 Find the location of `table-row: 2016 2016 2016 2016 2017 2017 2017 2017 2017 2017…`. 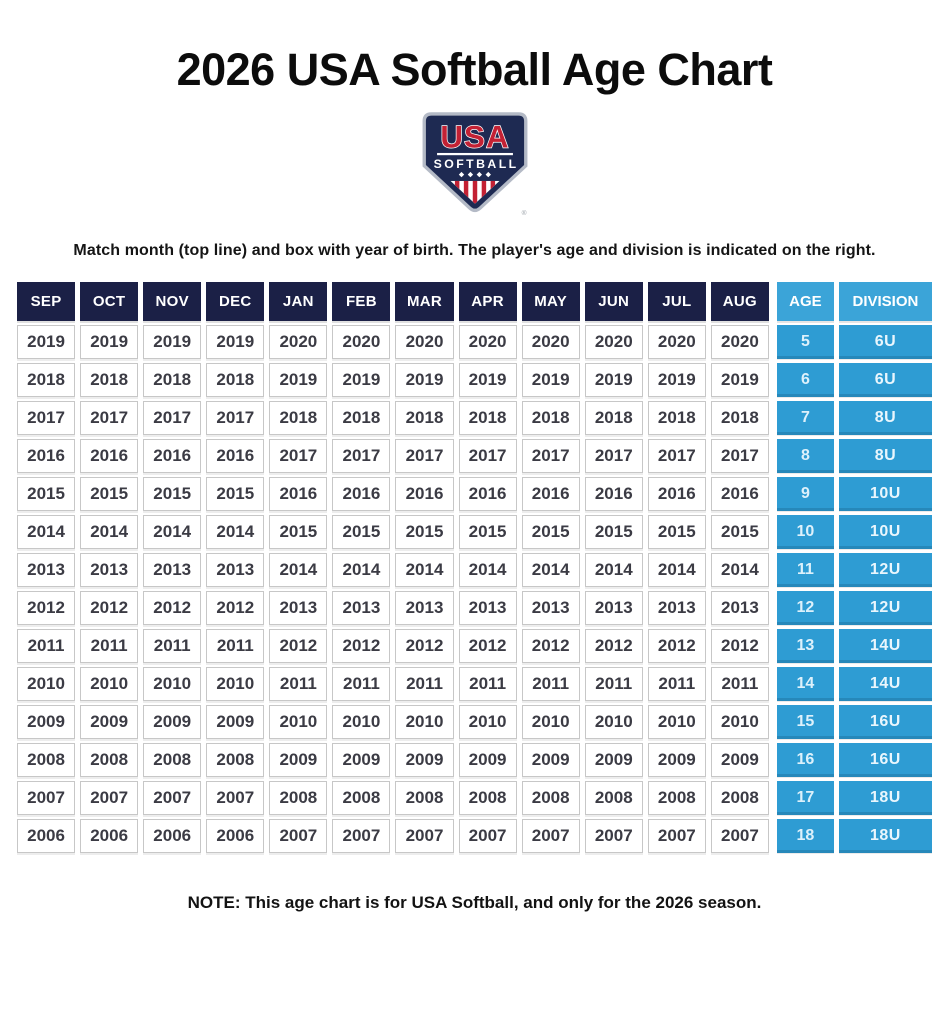

table-row: 2016 2016 2016 2016 2017 2017 2017 2017 2017 2017… is located at coordinates (474, 456).